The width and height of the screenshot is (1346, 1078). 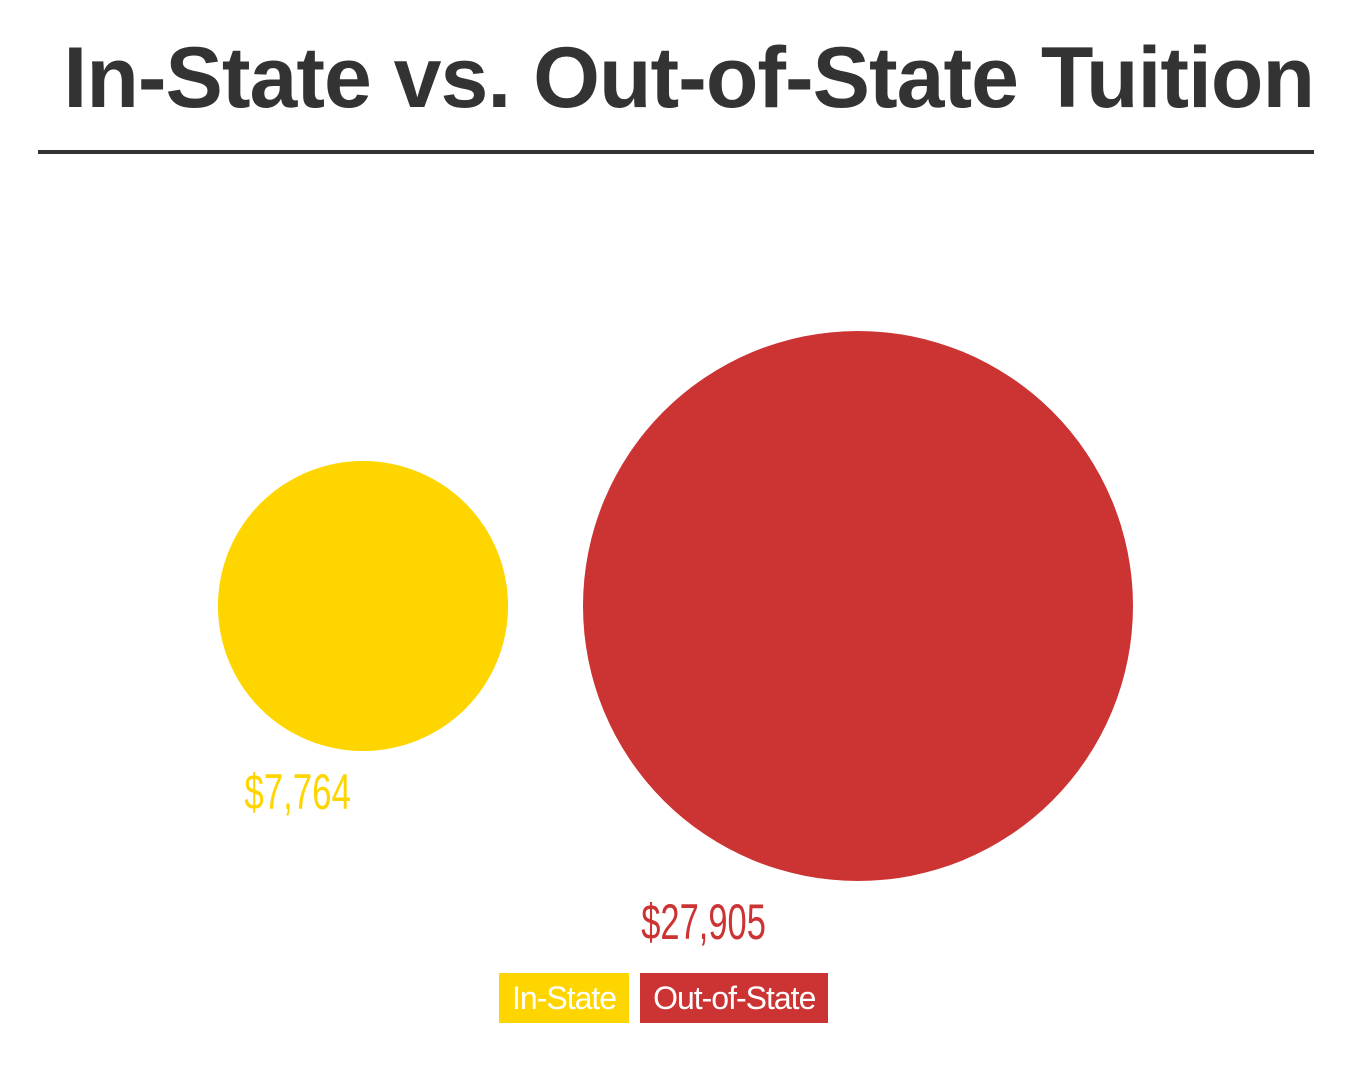 I want to click on value-label-in-state: $7,764, so click(x=297, y=792).